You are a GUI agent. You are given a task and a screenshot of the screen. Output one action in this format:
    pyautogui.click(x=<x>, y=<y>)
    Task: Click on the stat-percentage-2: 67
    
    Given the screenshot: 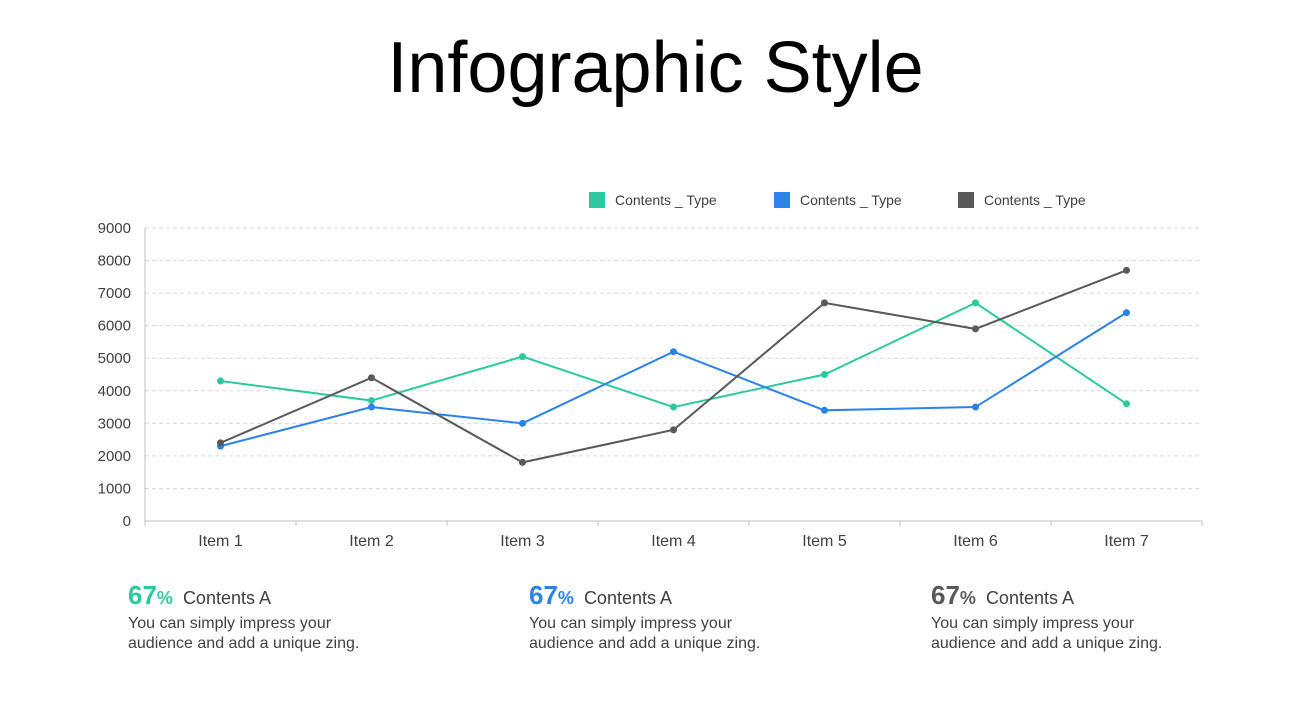 What is the action you would take?
    pyautogui.click(x=543, y=595)
    